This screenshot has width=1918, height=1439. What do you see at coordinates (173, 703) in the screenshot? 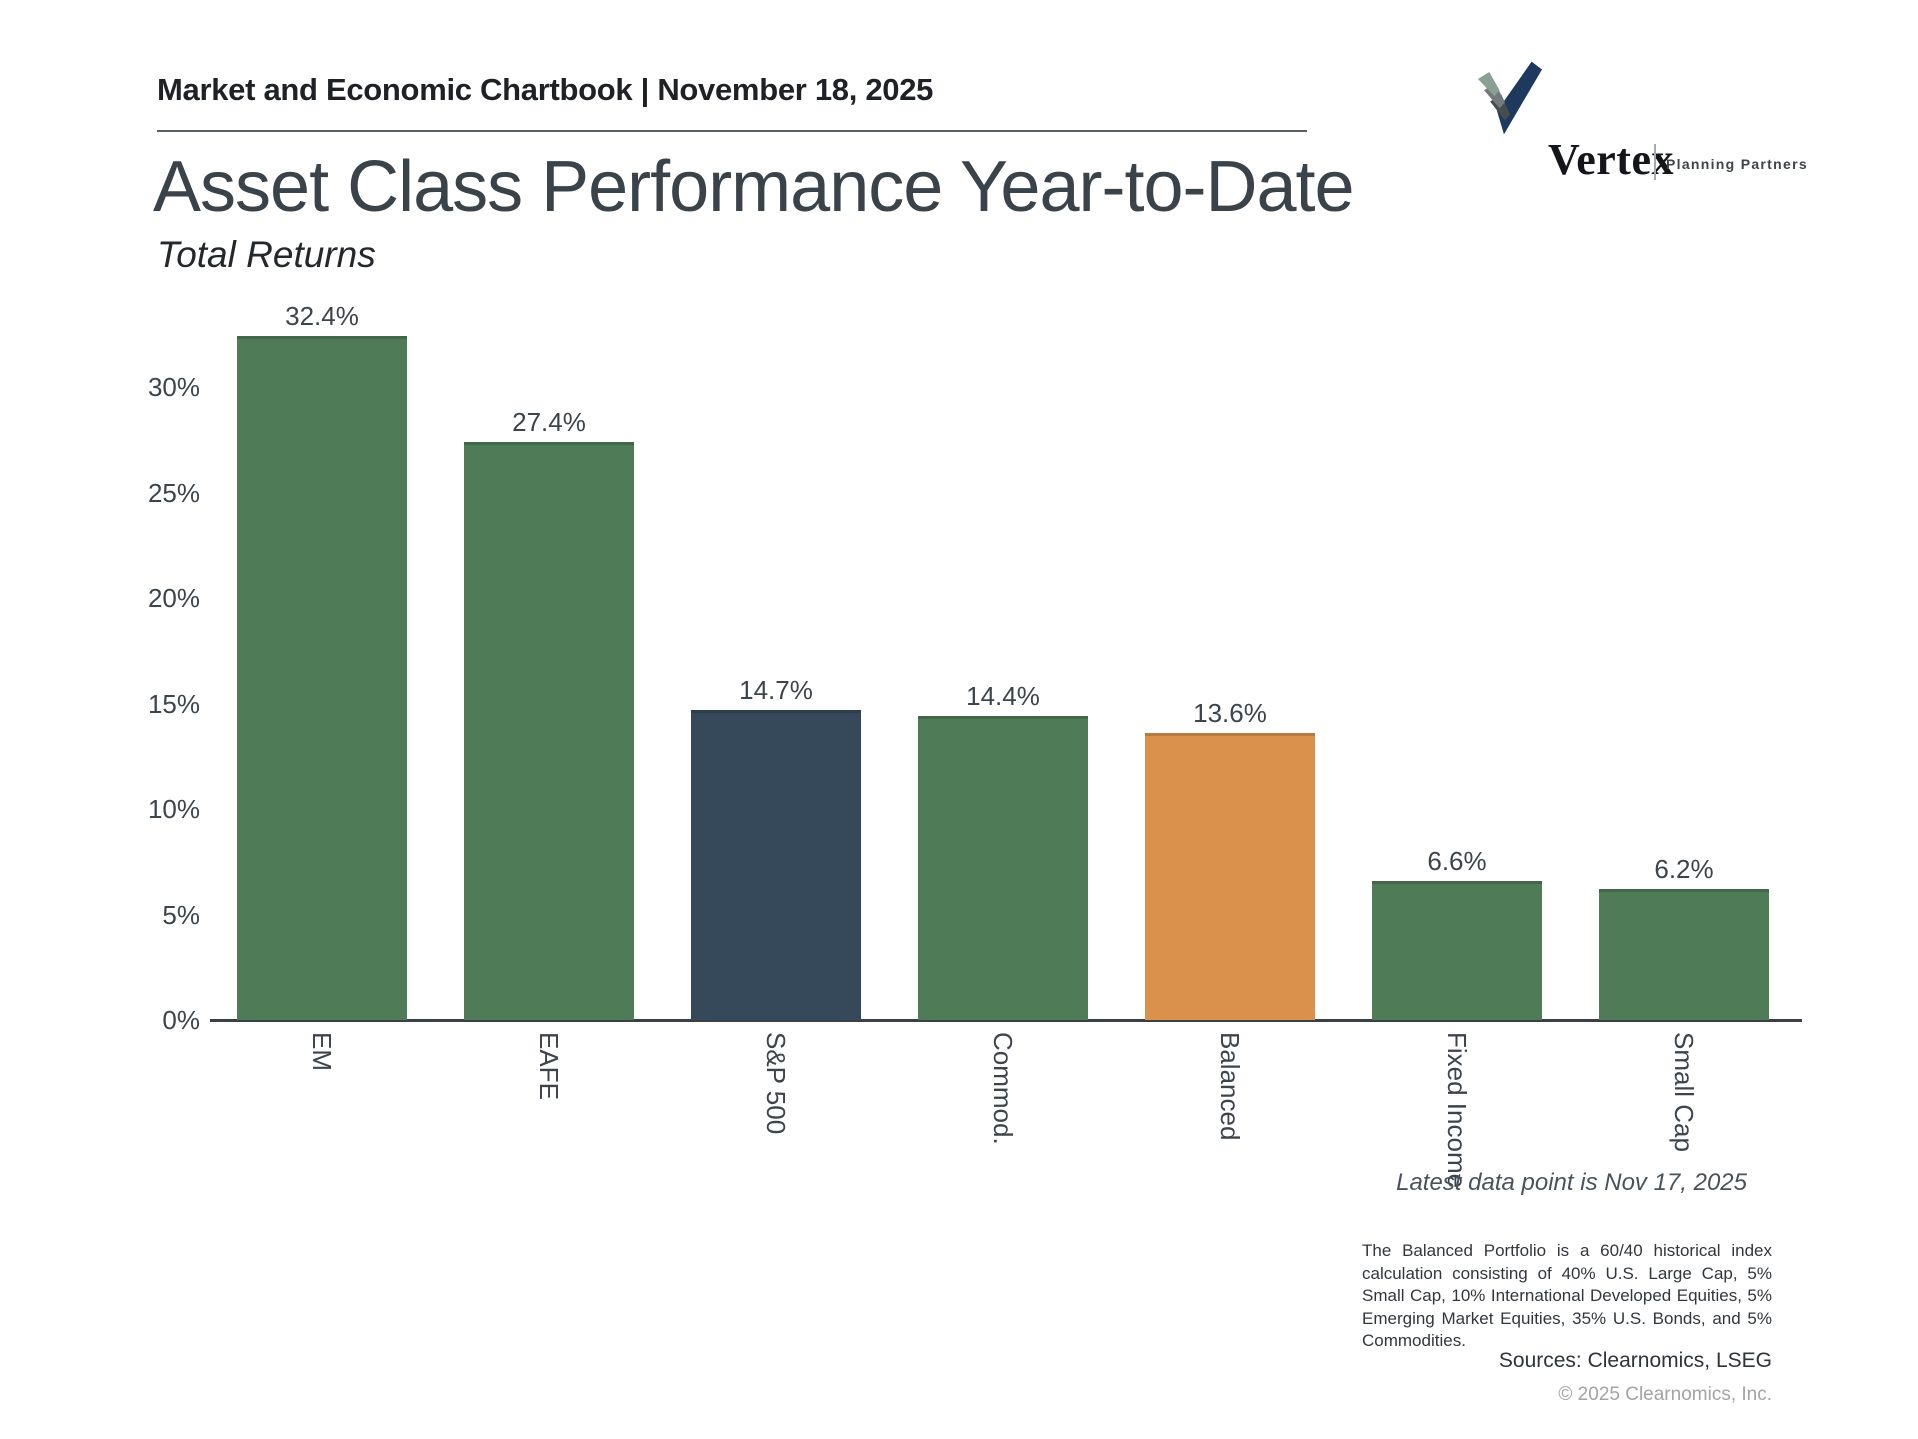
I see `y-tick-label: 15%` at bounding box center [173, 703].